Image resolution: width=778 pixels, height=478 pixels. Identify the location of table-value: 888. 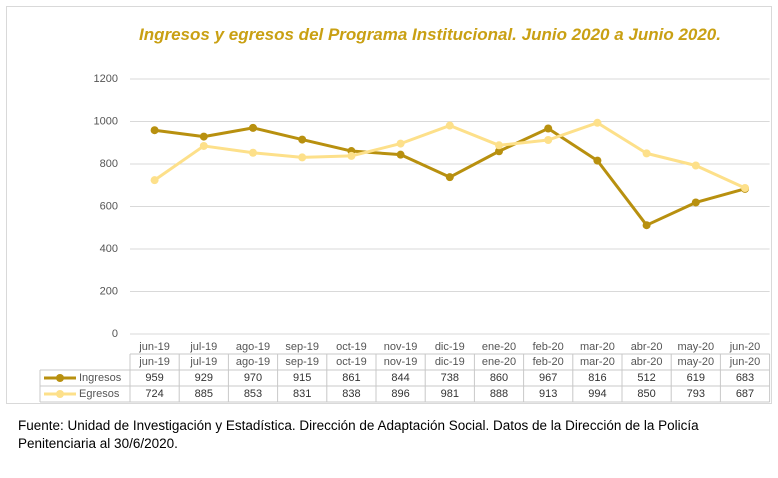
(499, 394).